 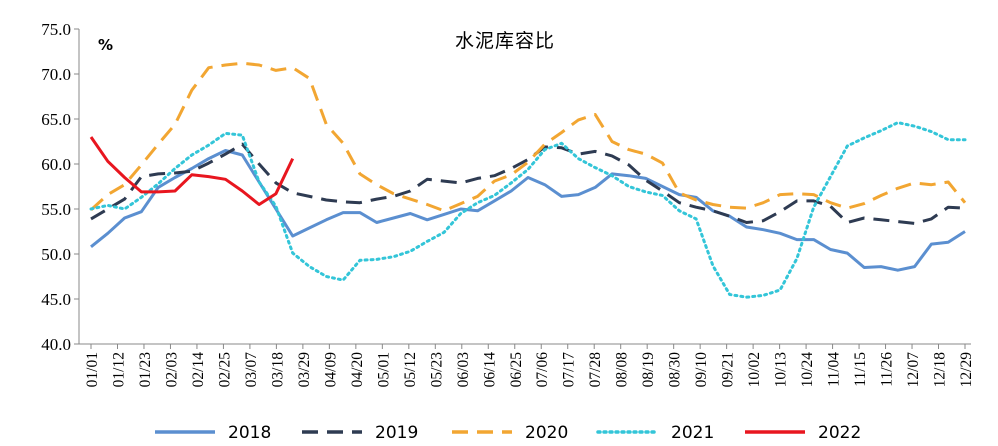 I want to click on legend-label-2021: 2021, so click(x=692, y=433).